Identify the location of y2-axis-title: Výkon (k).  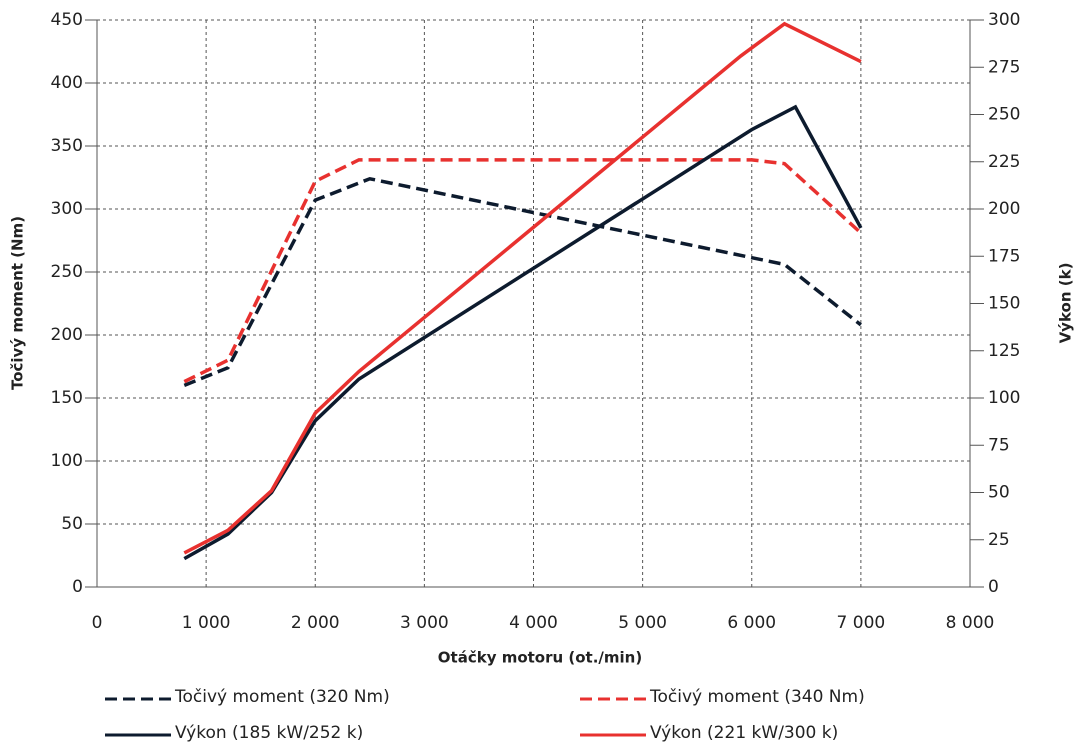
(1066, 303).